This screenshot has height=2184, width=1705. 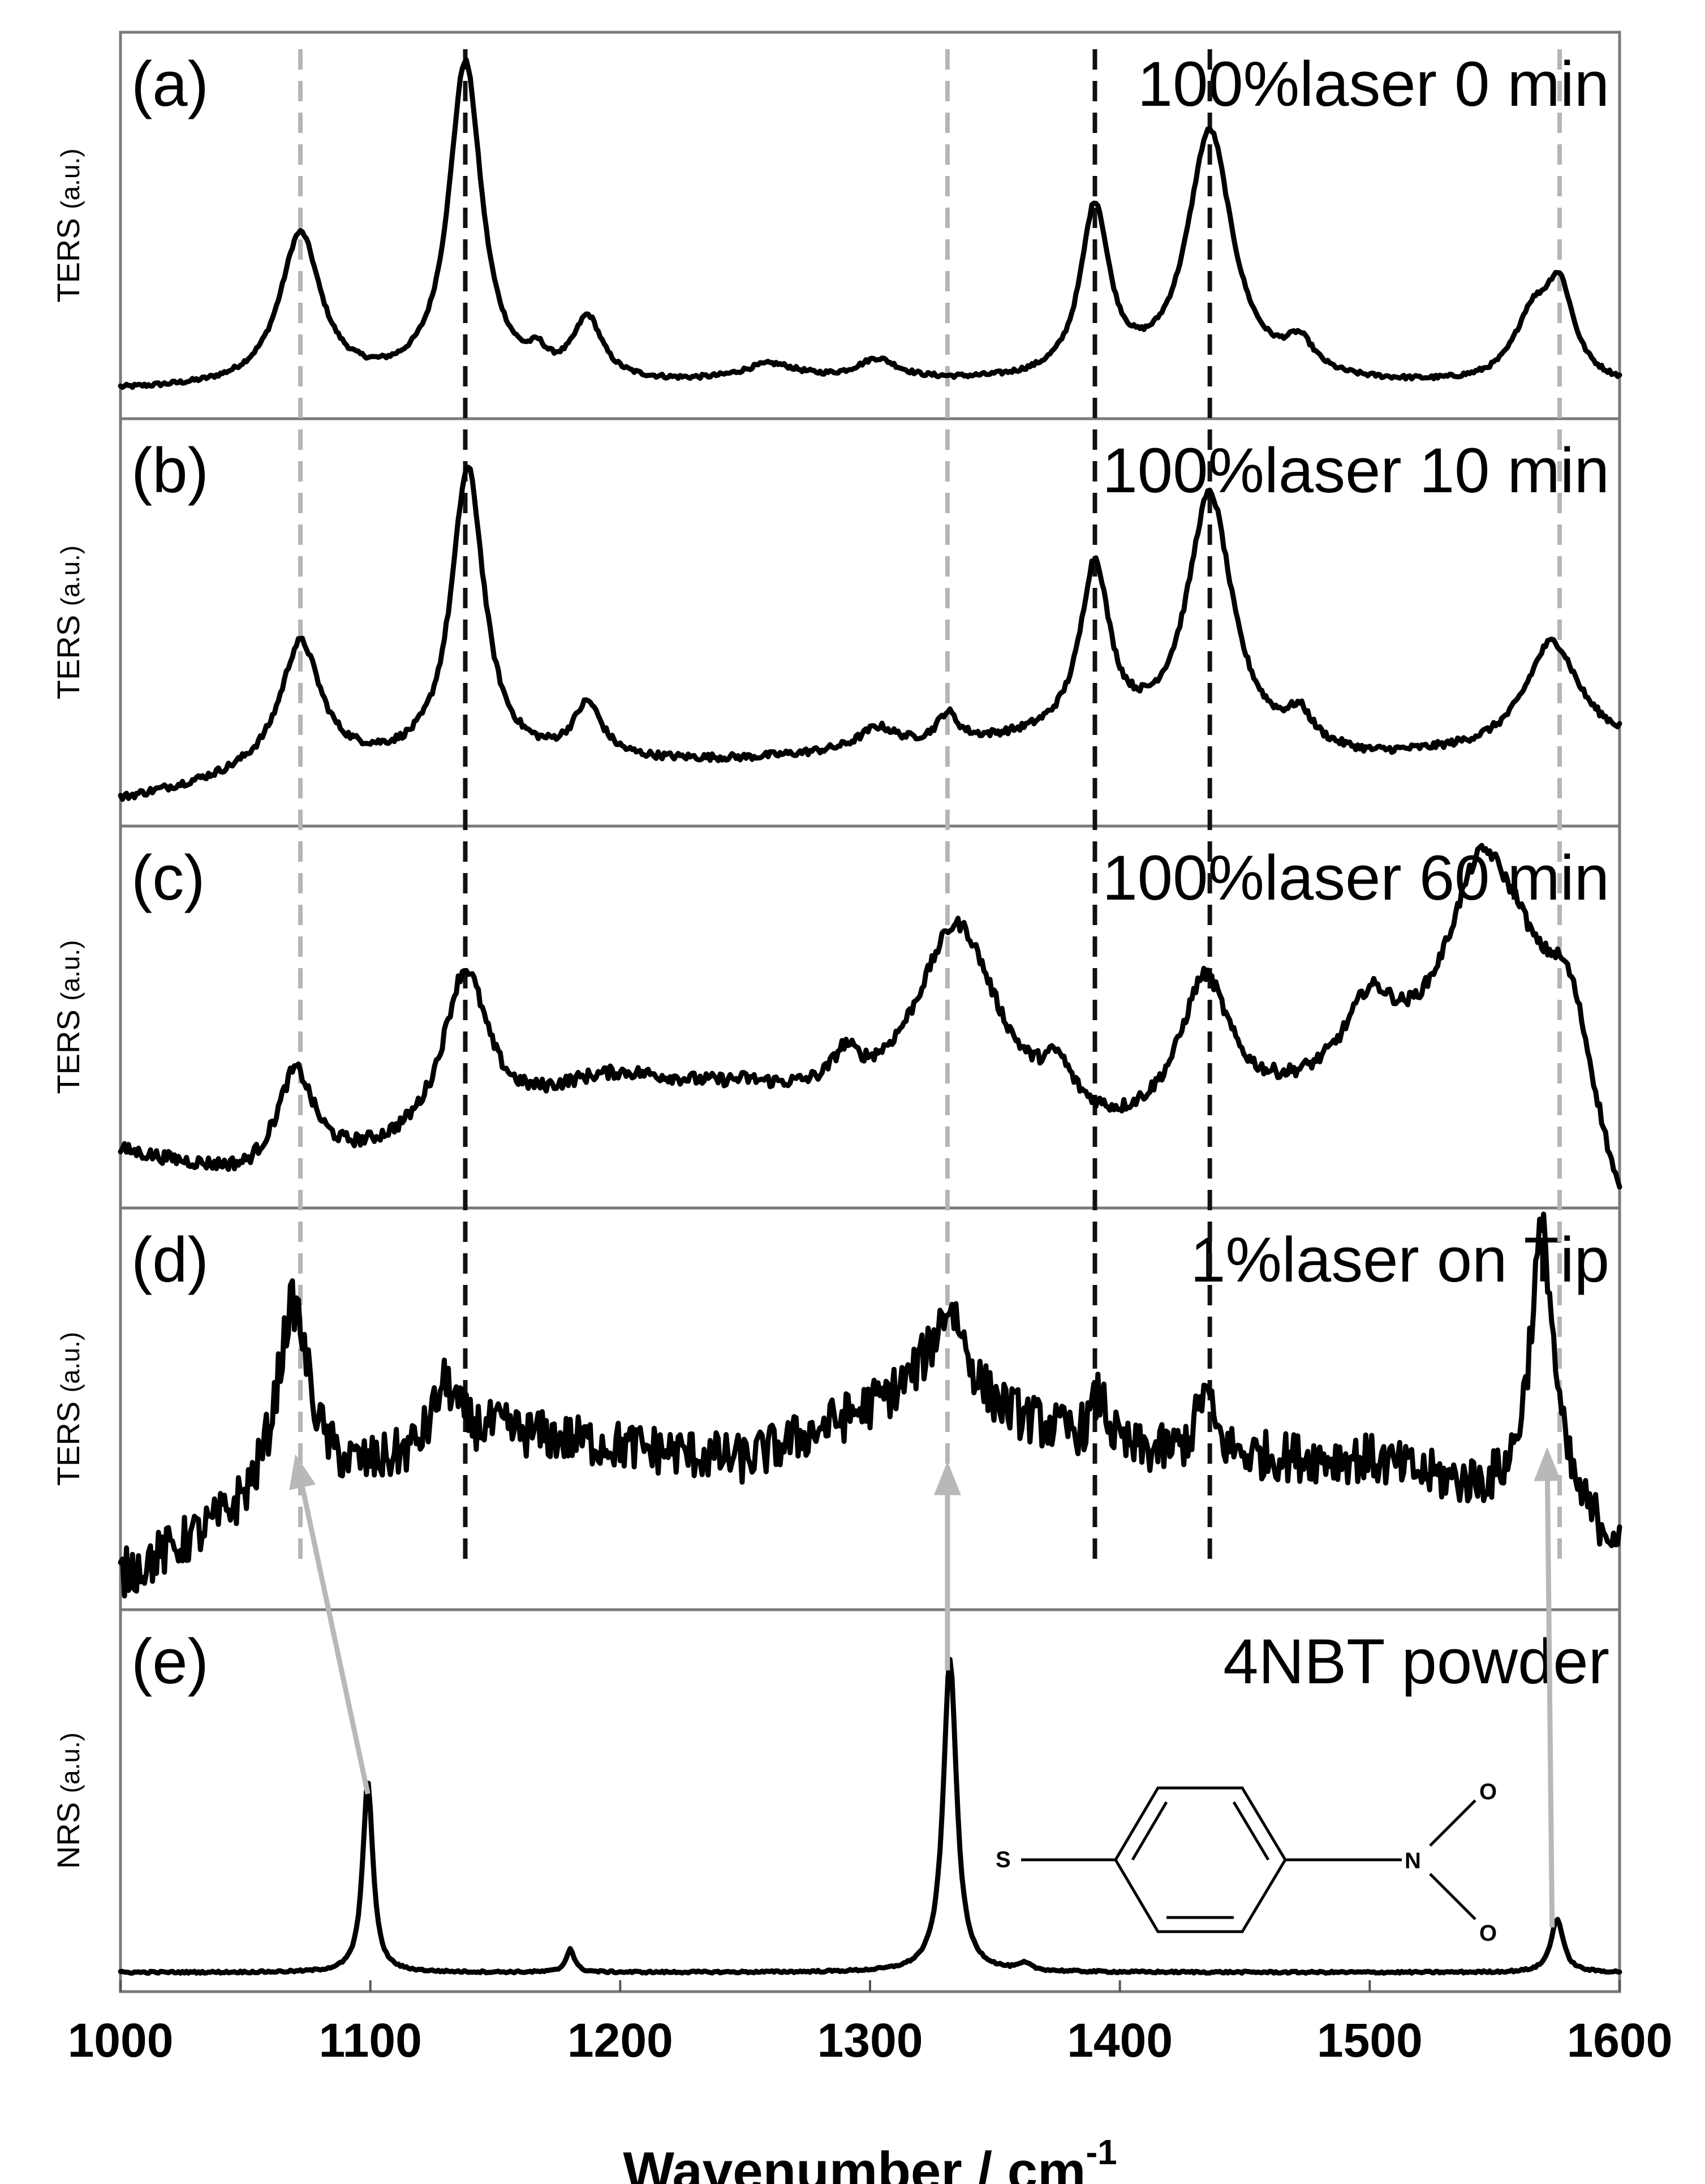 I want to click on x-tick-label: 1100, so click(x=371, y=2040).